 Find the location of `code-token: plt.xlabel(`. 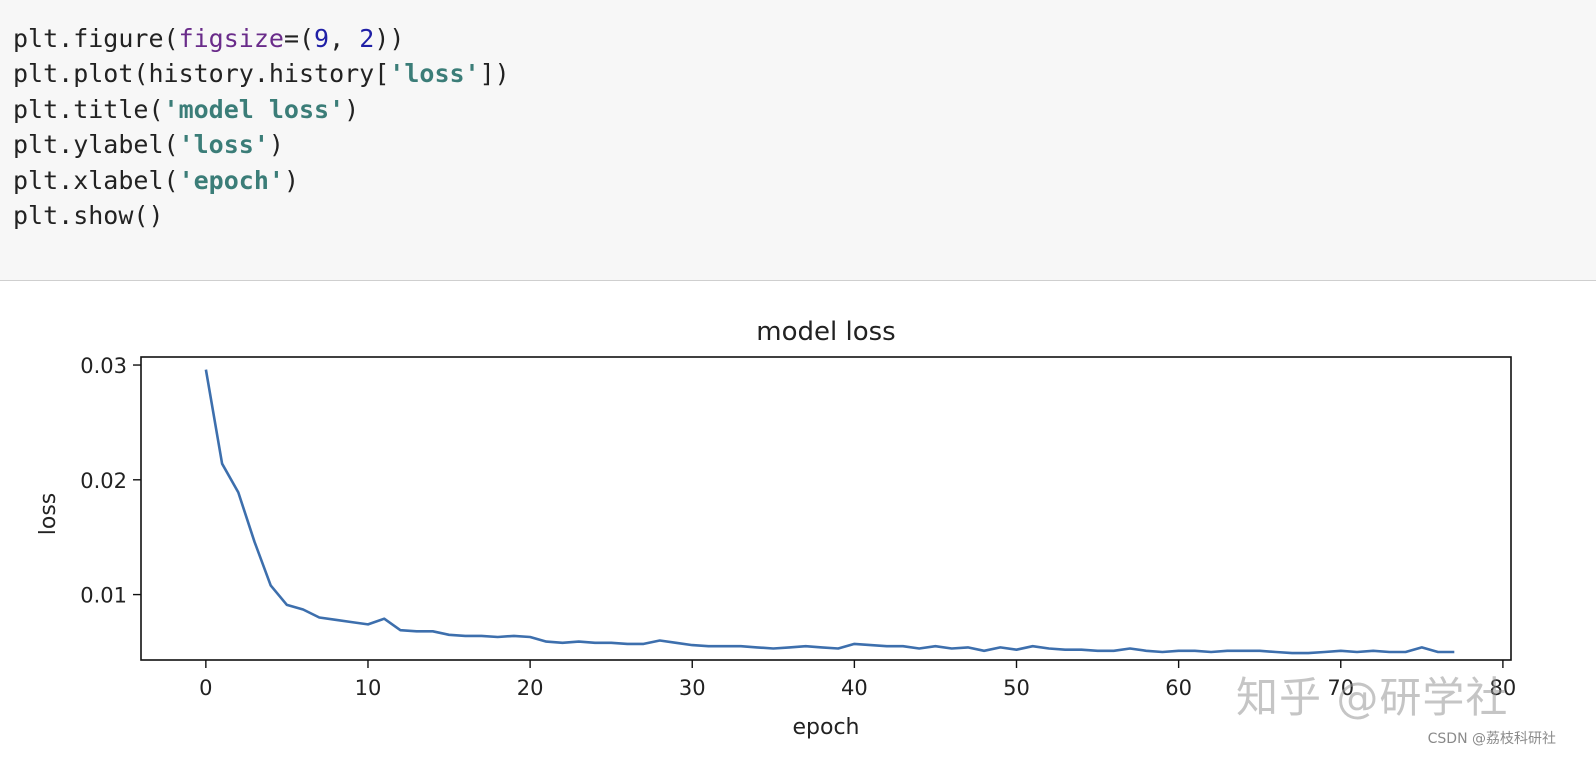

code-token: plt.xlabel( is located at coordinates (96, 180).